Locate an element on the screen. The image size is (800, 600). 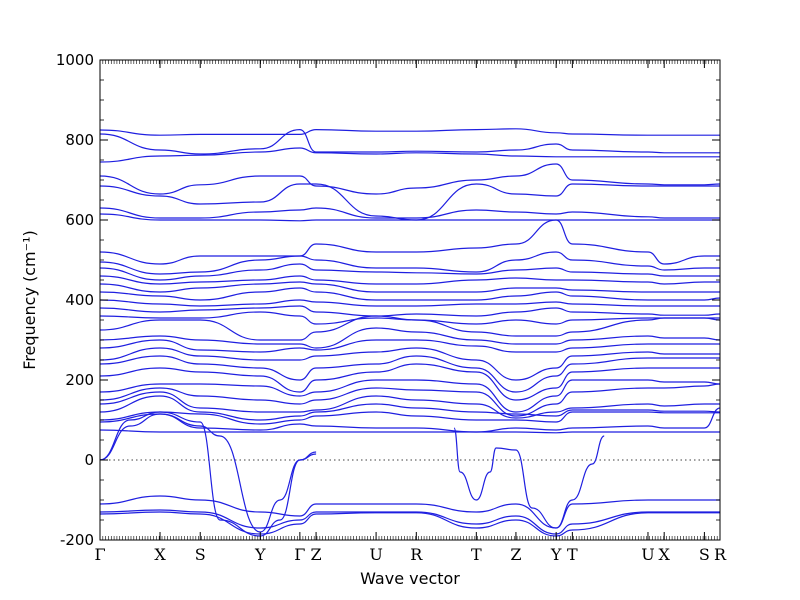
y-tick-label: -200 is located at coordinates (77, 540).